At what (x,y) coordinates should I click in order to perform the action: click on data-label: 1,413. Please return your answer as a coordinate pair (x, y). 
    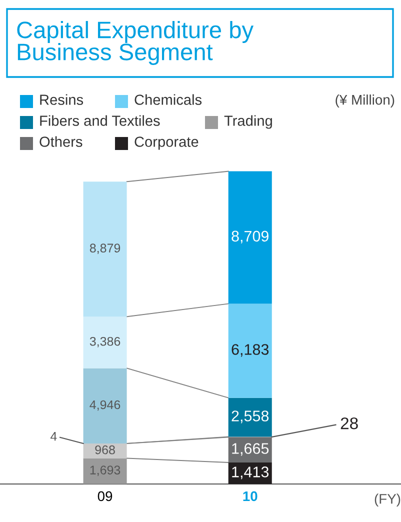
    Looking at the image, I should click on (250, 473).